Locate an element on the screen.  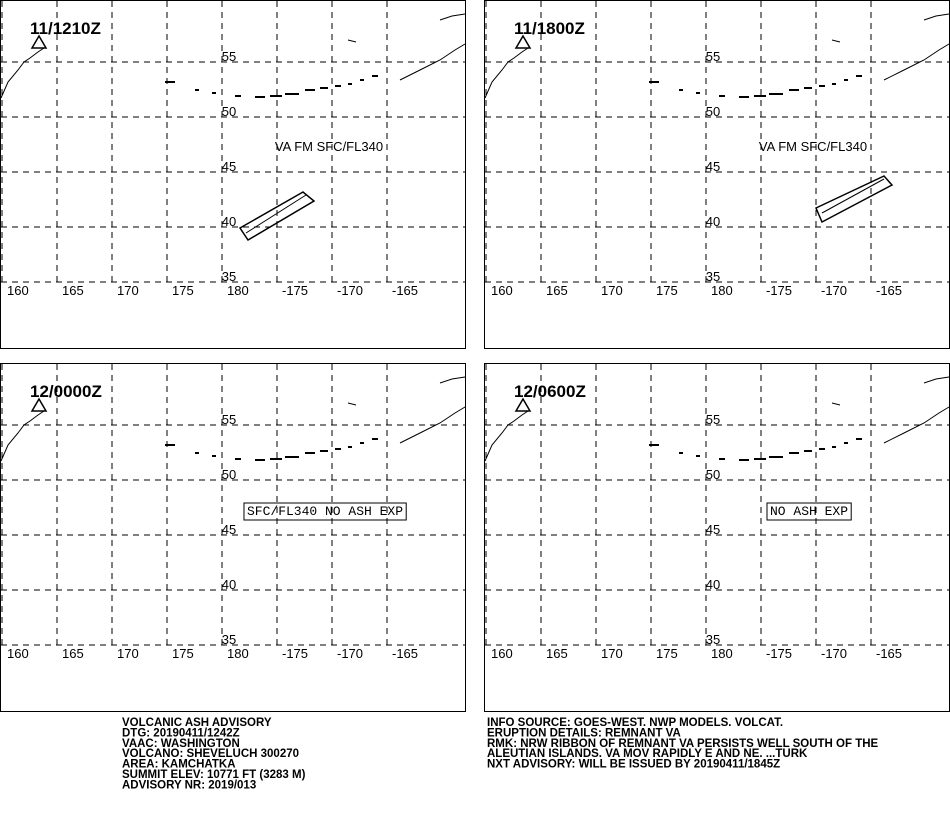
valid-time: 11/1210Z is located at coordinates (65, 28).